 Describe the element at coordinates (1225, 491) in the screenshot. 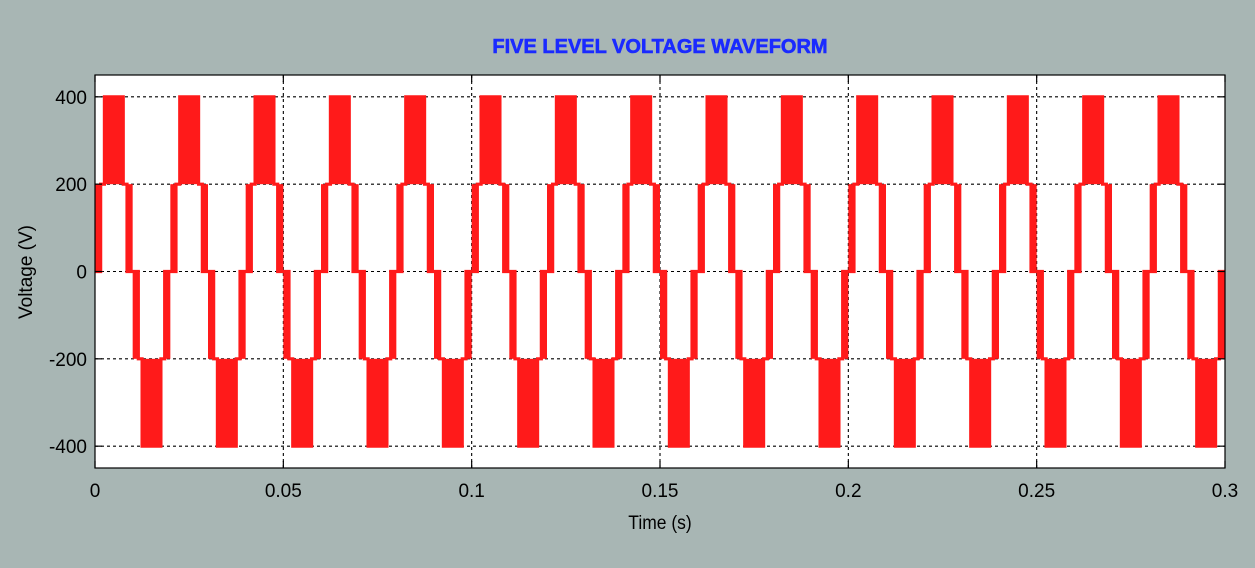

I see `x-tick-label: 0.3` at that location.